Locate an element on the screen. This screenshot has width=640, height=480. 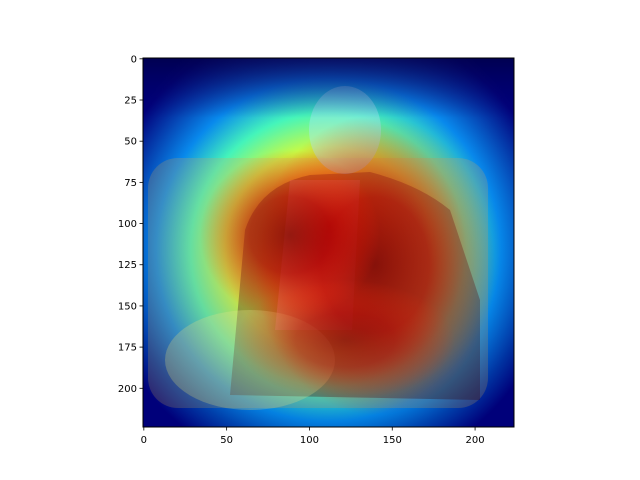
y-tick-label: 100 is located at coordinates (127, 224).